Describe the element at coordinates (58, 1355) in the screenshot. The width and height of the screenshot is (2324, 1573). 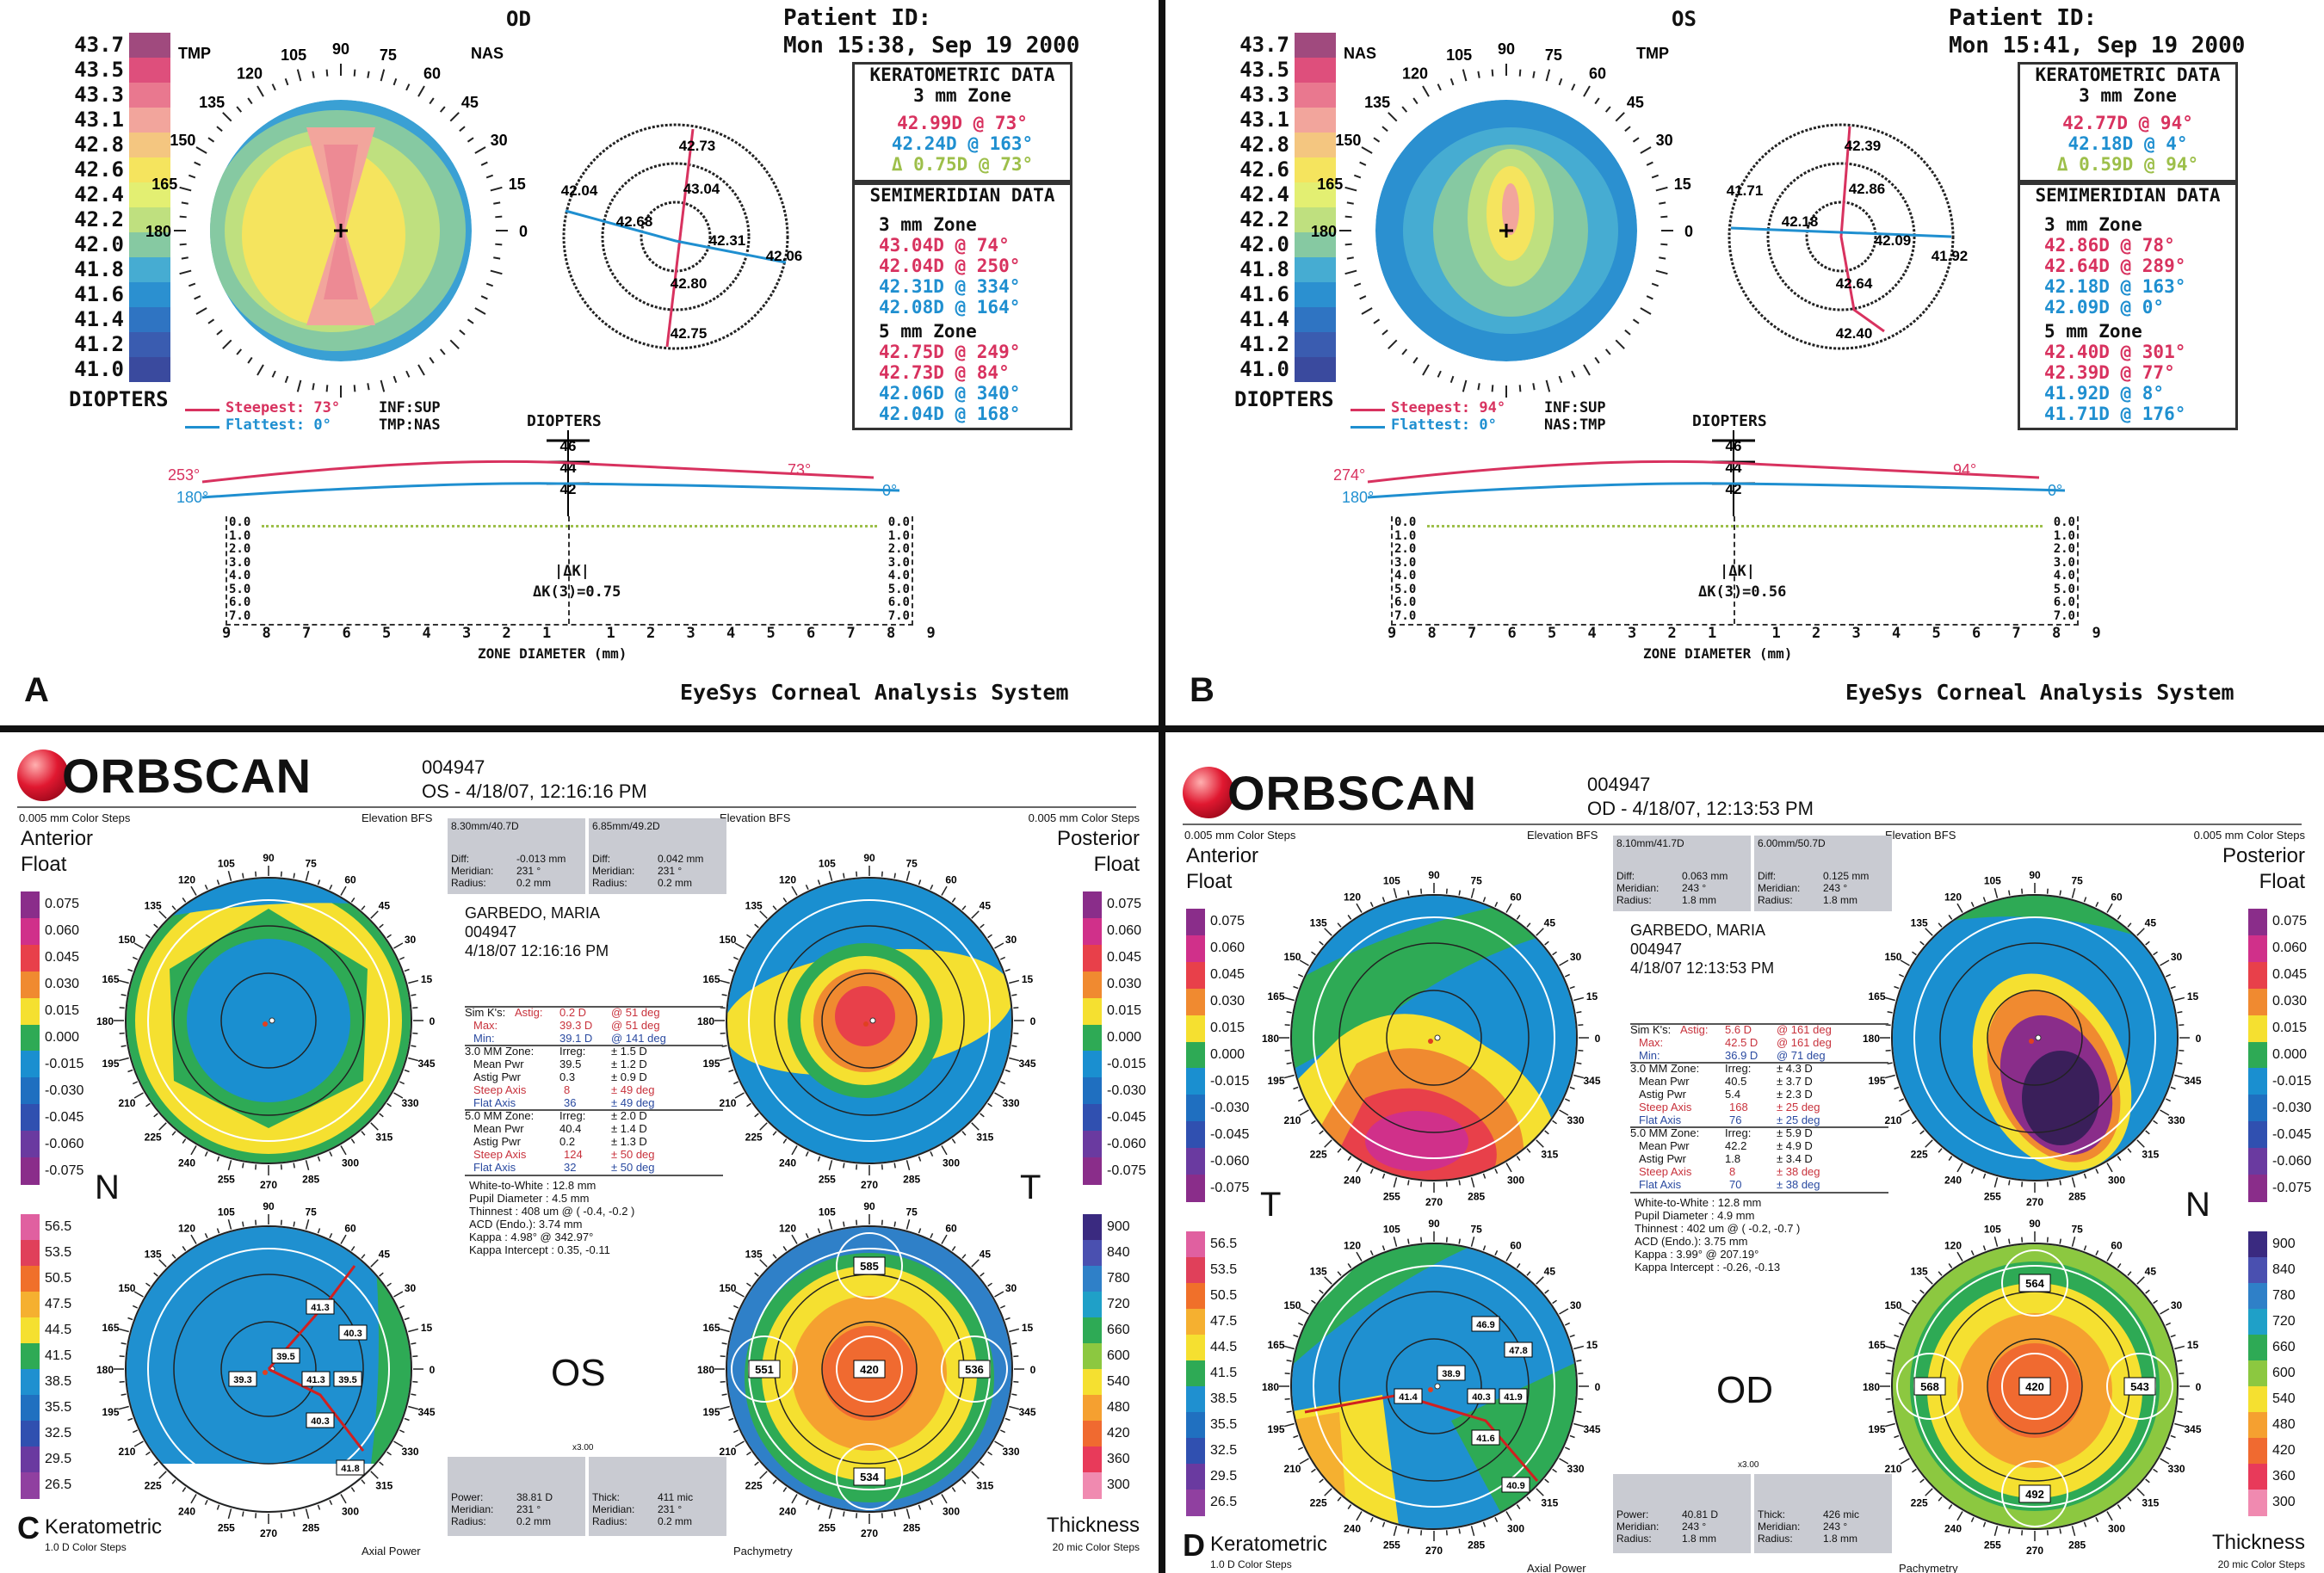
I see `scale-label: 41.5` at that location.